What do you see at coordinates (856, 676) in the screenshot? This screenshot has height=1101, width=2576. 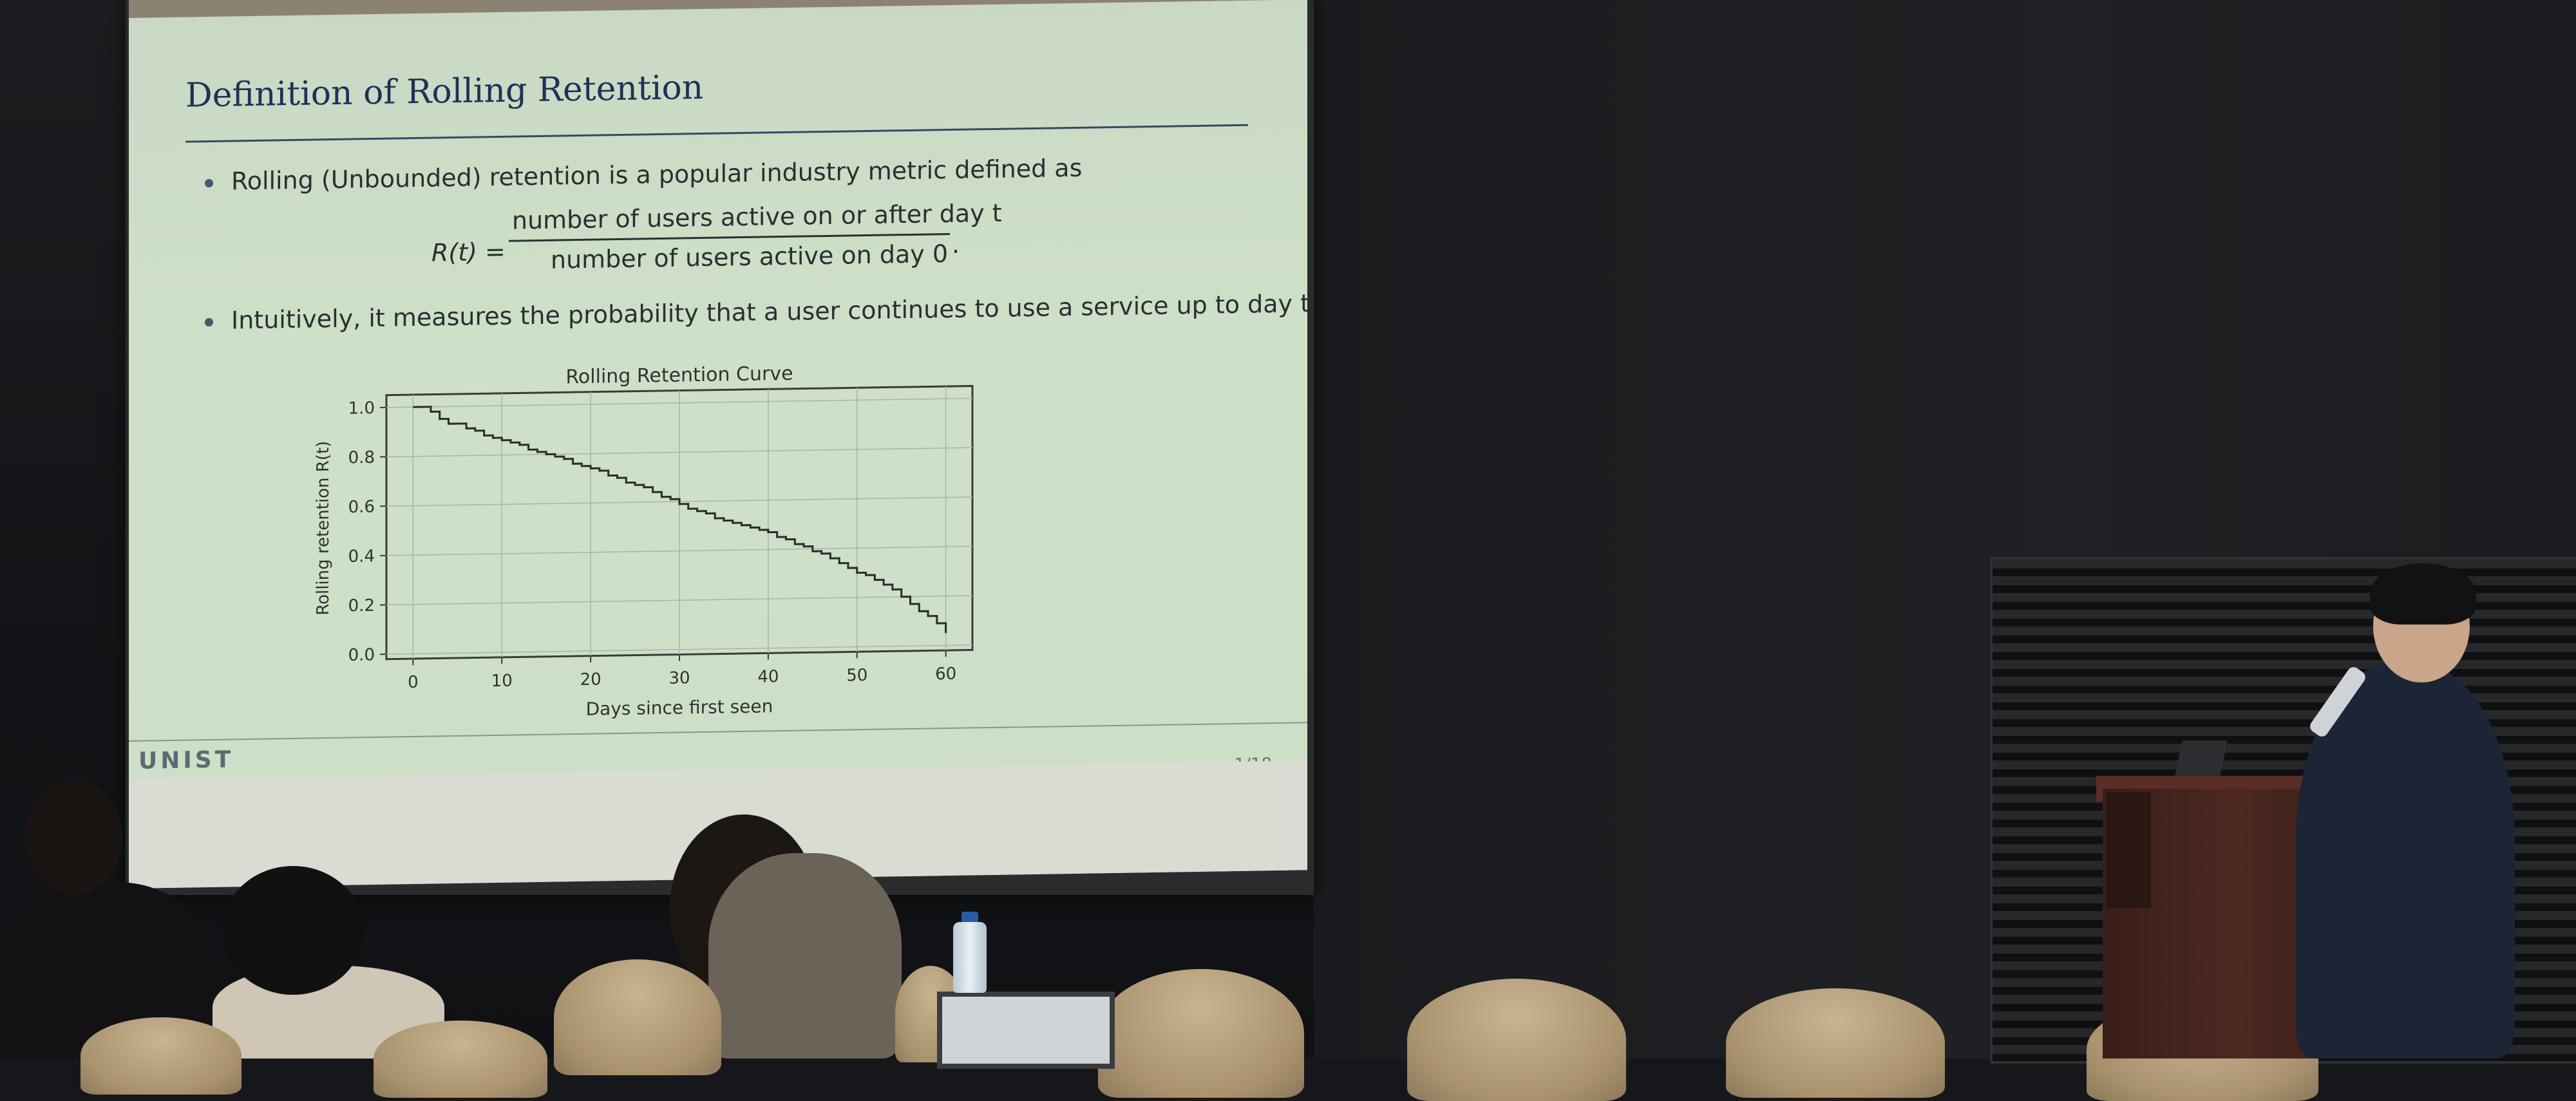 I see `x-tick-label: 50` at bounding box center [856, 676].